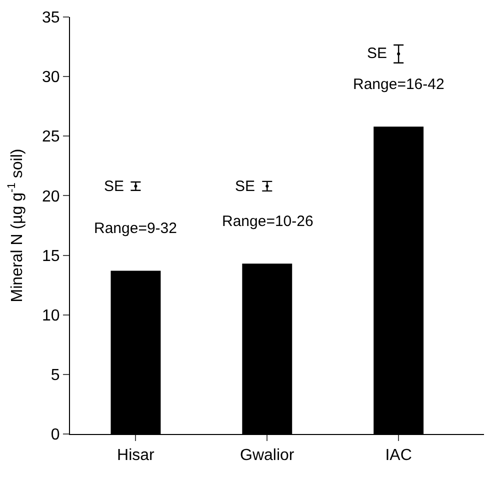 This screenshot has height=479, width=494. Describe the element at coordinates (51, 315) in the screenshot. I see `y-tick-label: 10` at that location.